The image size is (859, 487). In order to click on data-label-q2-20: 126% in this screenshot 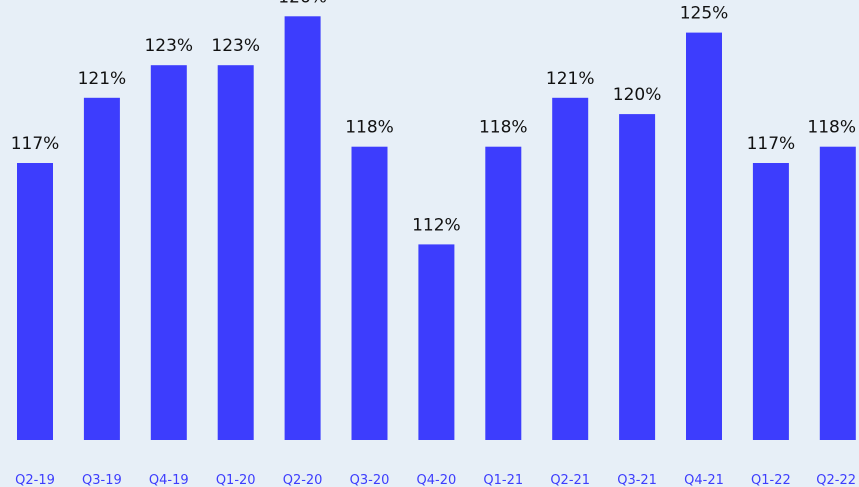, I will do `click(302, 3)`.